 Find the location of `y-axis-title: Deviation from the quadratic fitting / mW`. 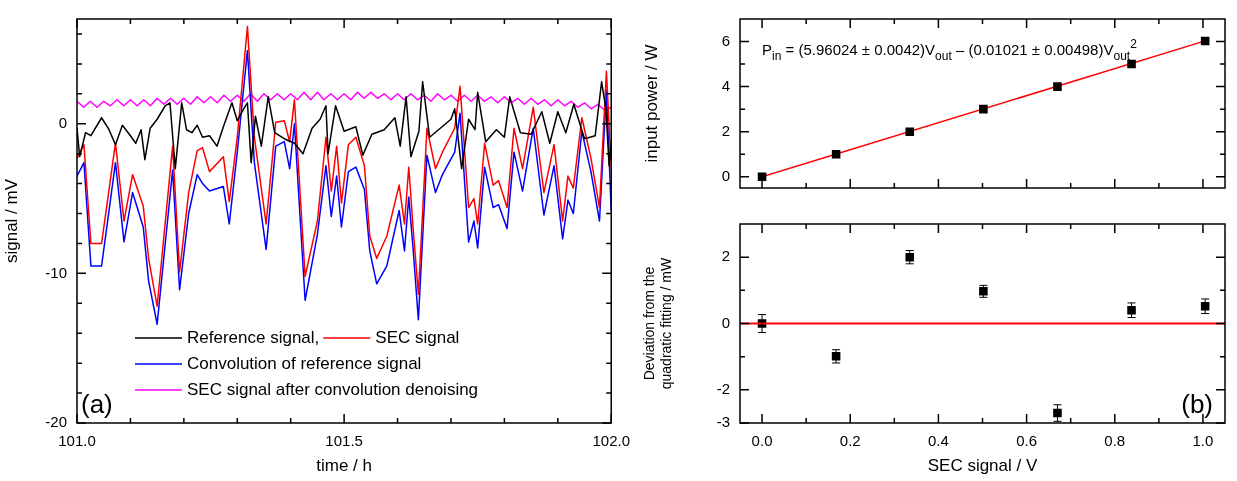

y-axis-title: Deviation from the quadratic fitting / mW is located at coordinates (658, 323).